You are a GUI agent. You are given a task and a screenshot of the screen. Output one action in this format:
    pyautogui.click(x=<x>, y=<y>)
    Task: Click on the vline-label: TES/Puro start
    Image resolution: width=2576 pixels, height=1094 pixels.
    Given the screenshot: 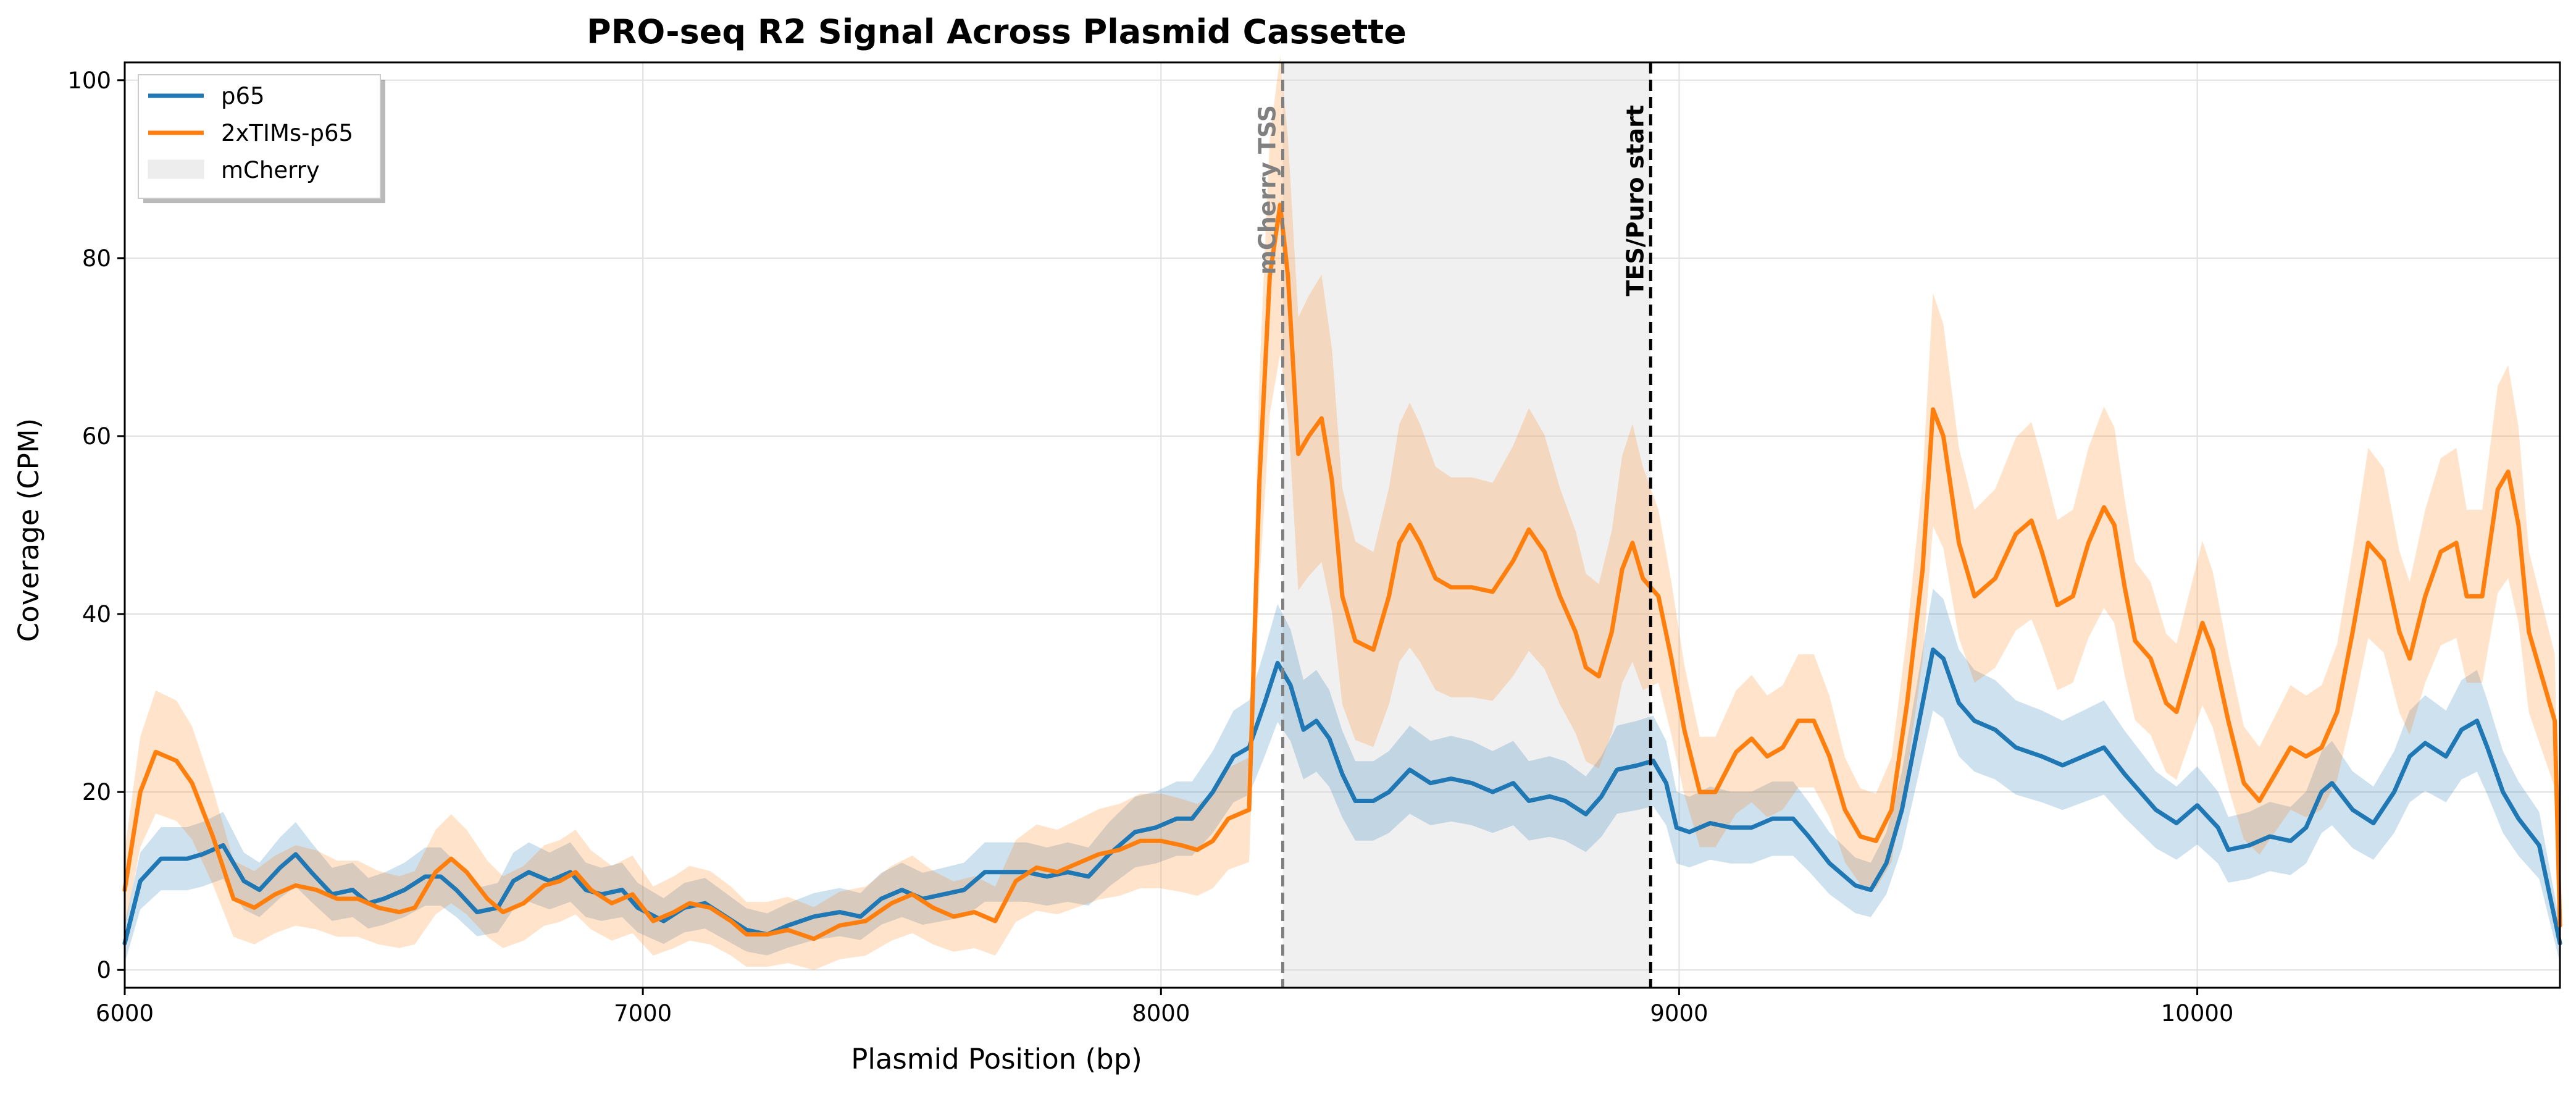 What is the action you would take?
    pyautogui.click(x=1635, y=200)
    